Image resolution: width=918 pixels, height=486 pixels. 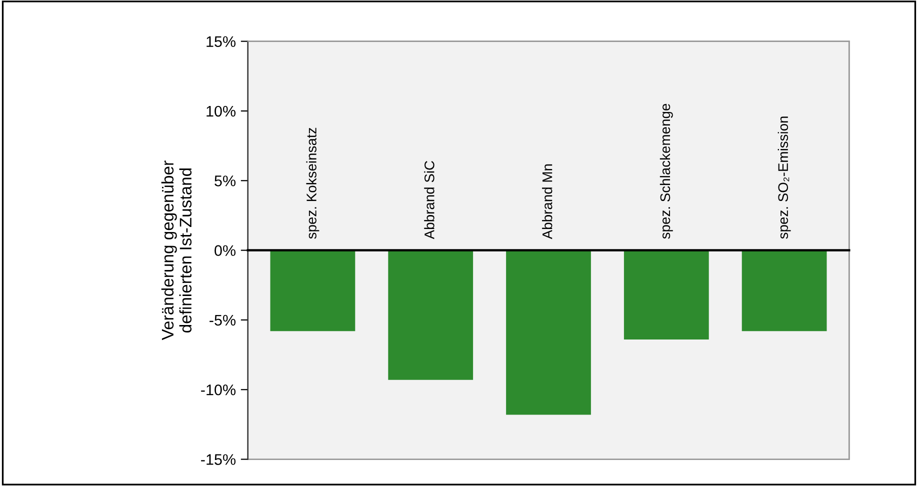 I want to click on y-tick-label: -15%, so click(x=218, y=459).